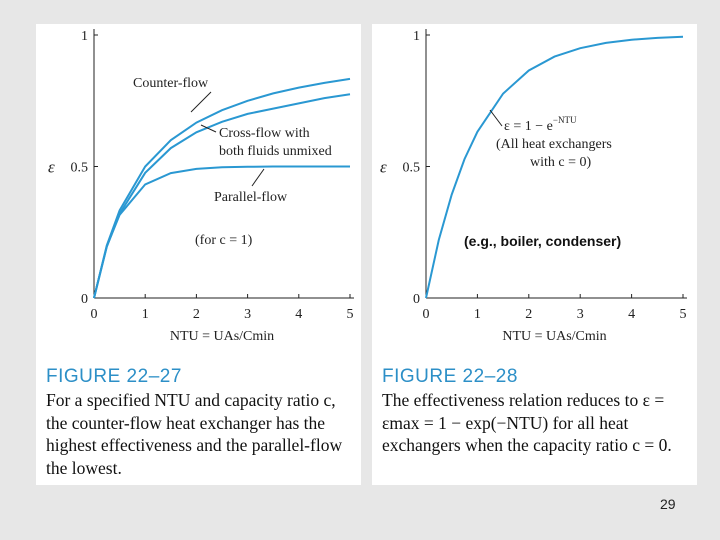 This screenshot has height=540, width=720. I want to click on figure-label-right: FIGURE 22–28, so click(450, 376).